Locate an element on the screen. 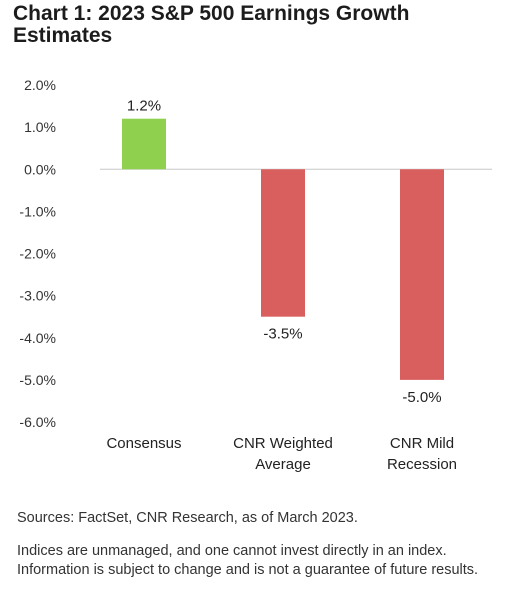 This screenshot has width=509, height=605. x-tick-label: Average is located at coordinates (283, 464).